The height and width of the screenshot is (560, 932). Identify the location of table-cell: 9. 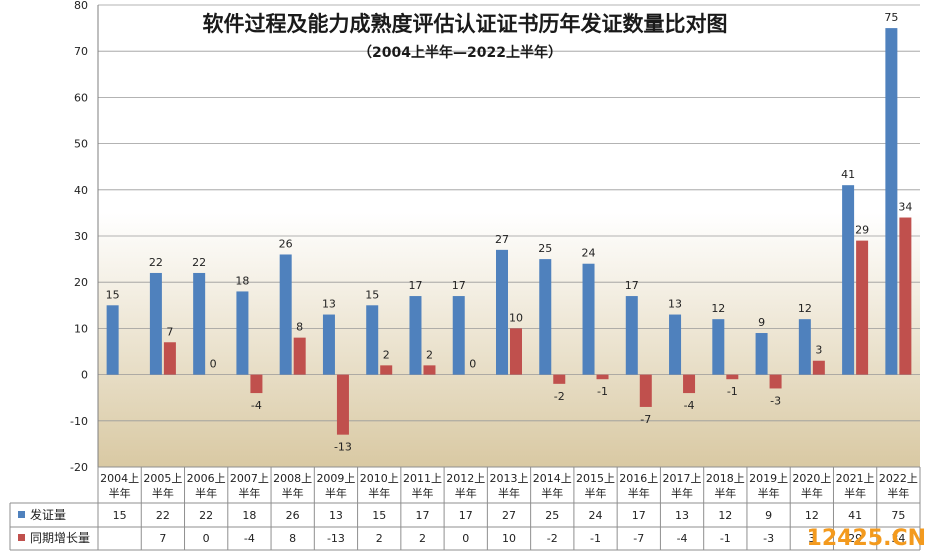
(768, 515).